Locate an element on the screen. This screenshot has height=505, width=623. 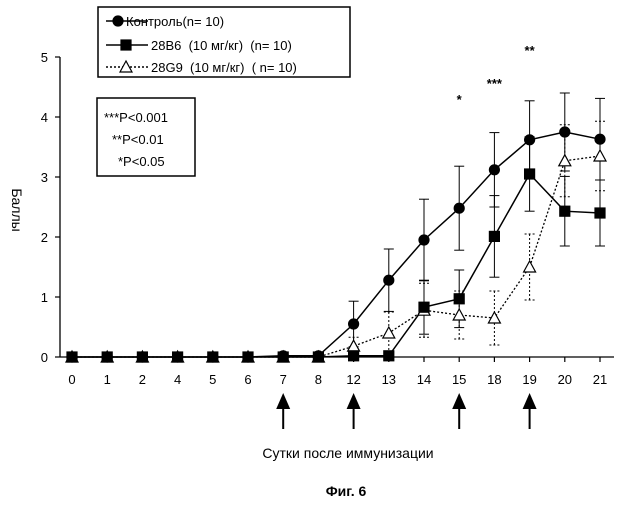
significance-mark: *** is located at coordinates (495, 83).